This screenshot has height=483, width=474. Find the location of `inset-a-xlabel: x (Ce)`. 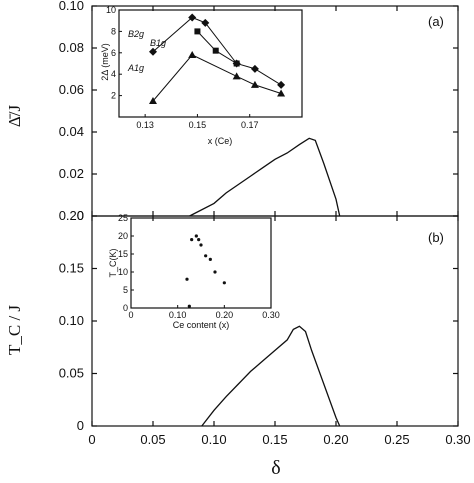

inset-a-xlabel: x (Ce) is located at coordinates (220, 141).